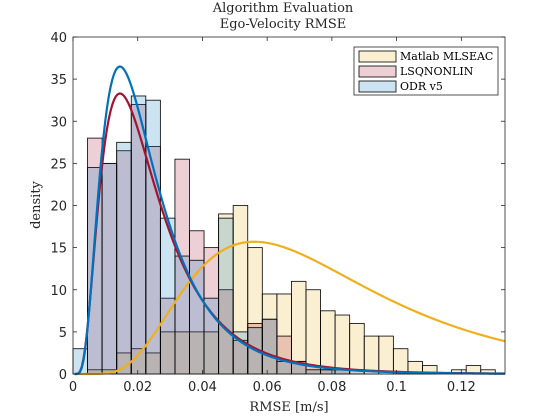  Describe the element at coordinates (377, 86) in the screenshot. I see `legend-swatch-odr-v5` at that location.